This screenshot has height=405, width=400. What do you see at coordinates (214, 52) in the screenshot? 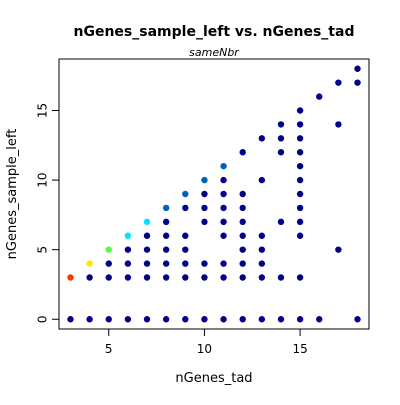
I see `chart-subtitle: sameNbr` at bounding box center [214, 52].